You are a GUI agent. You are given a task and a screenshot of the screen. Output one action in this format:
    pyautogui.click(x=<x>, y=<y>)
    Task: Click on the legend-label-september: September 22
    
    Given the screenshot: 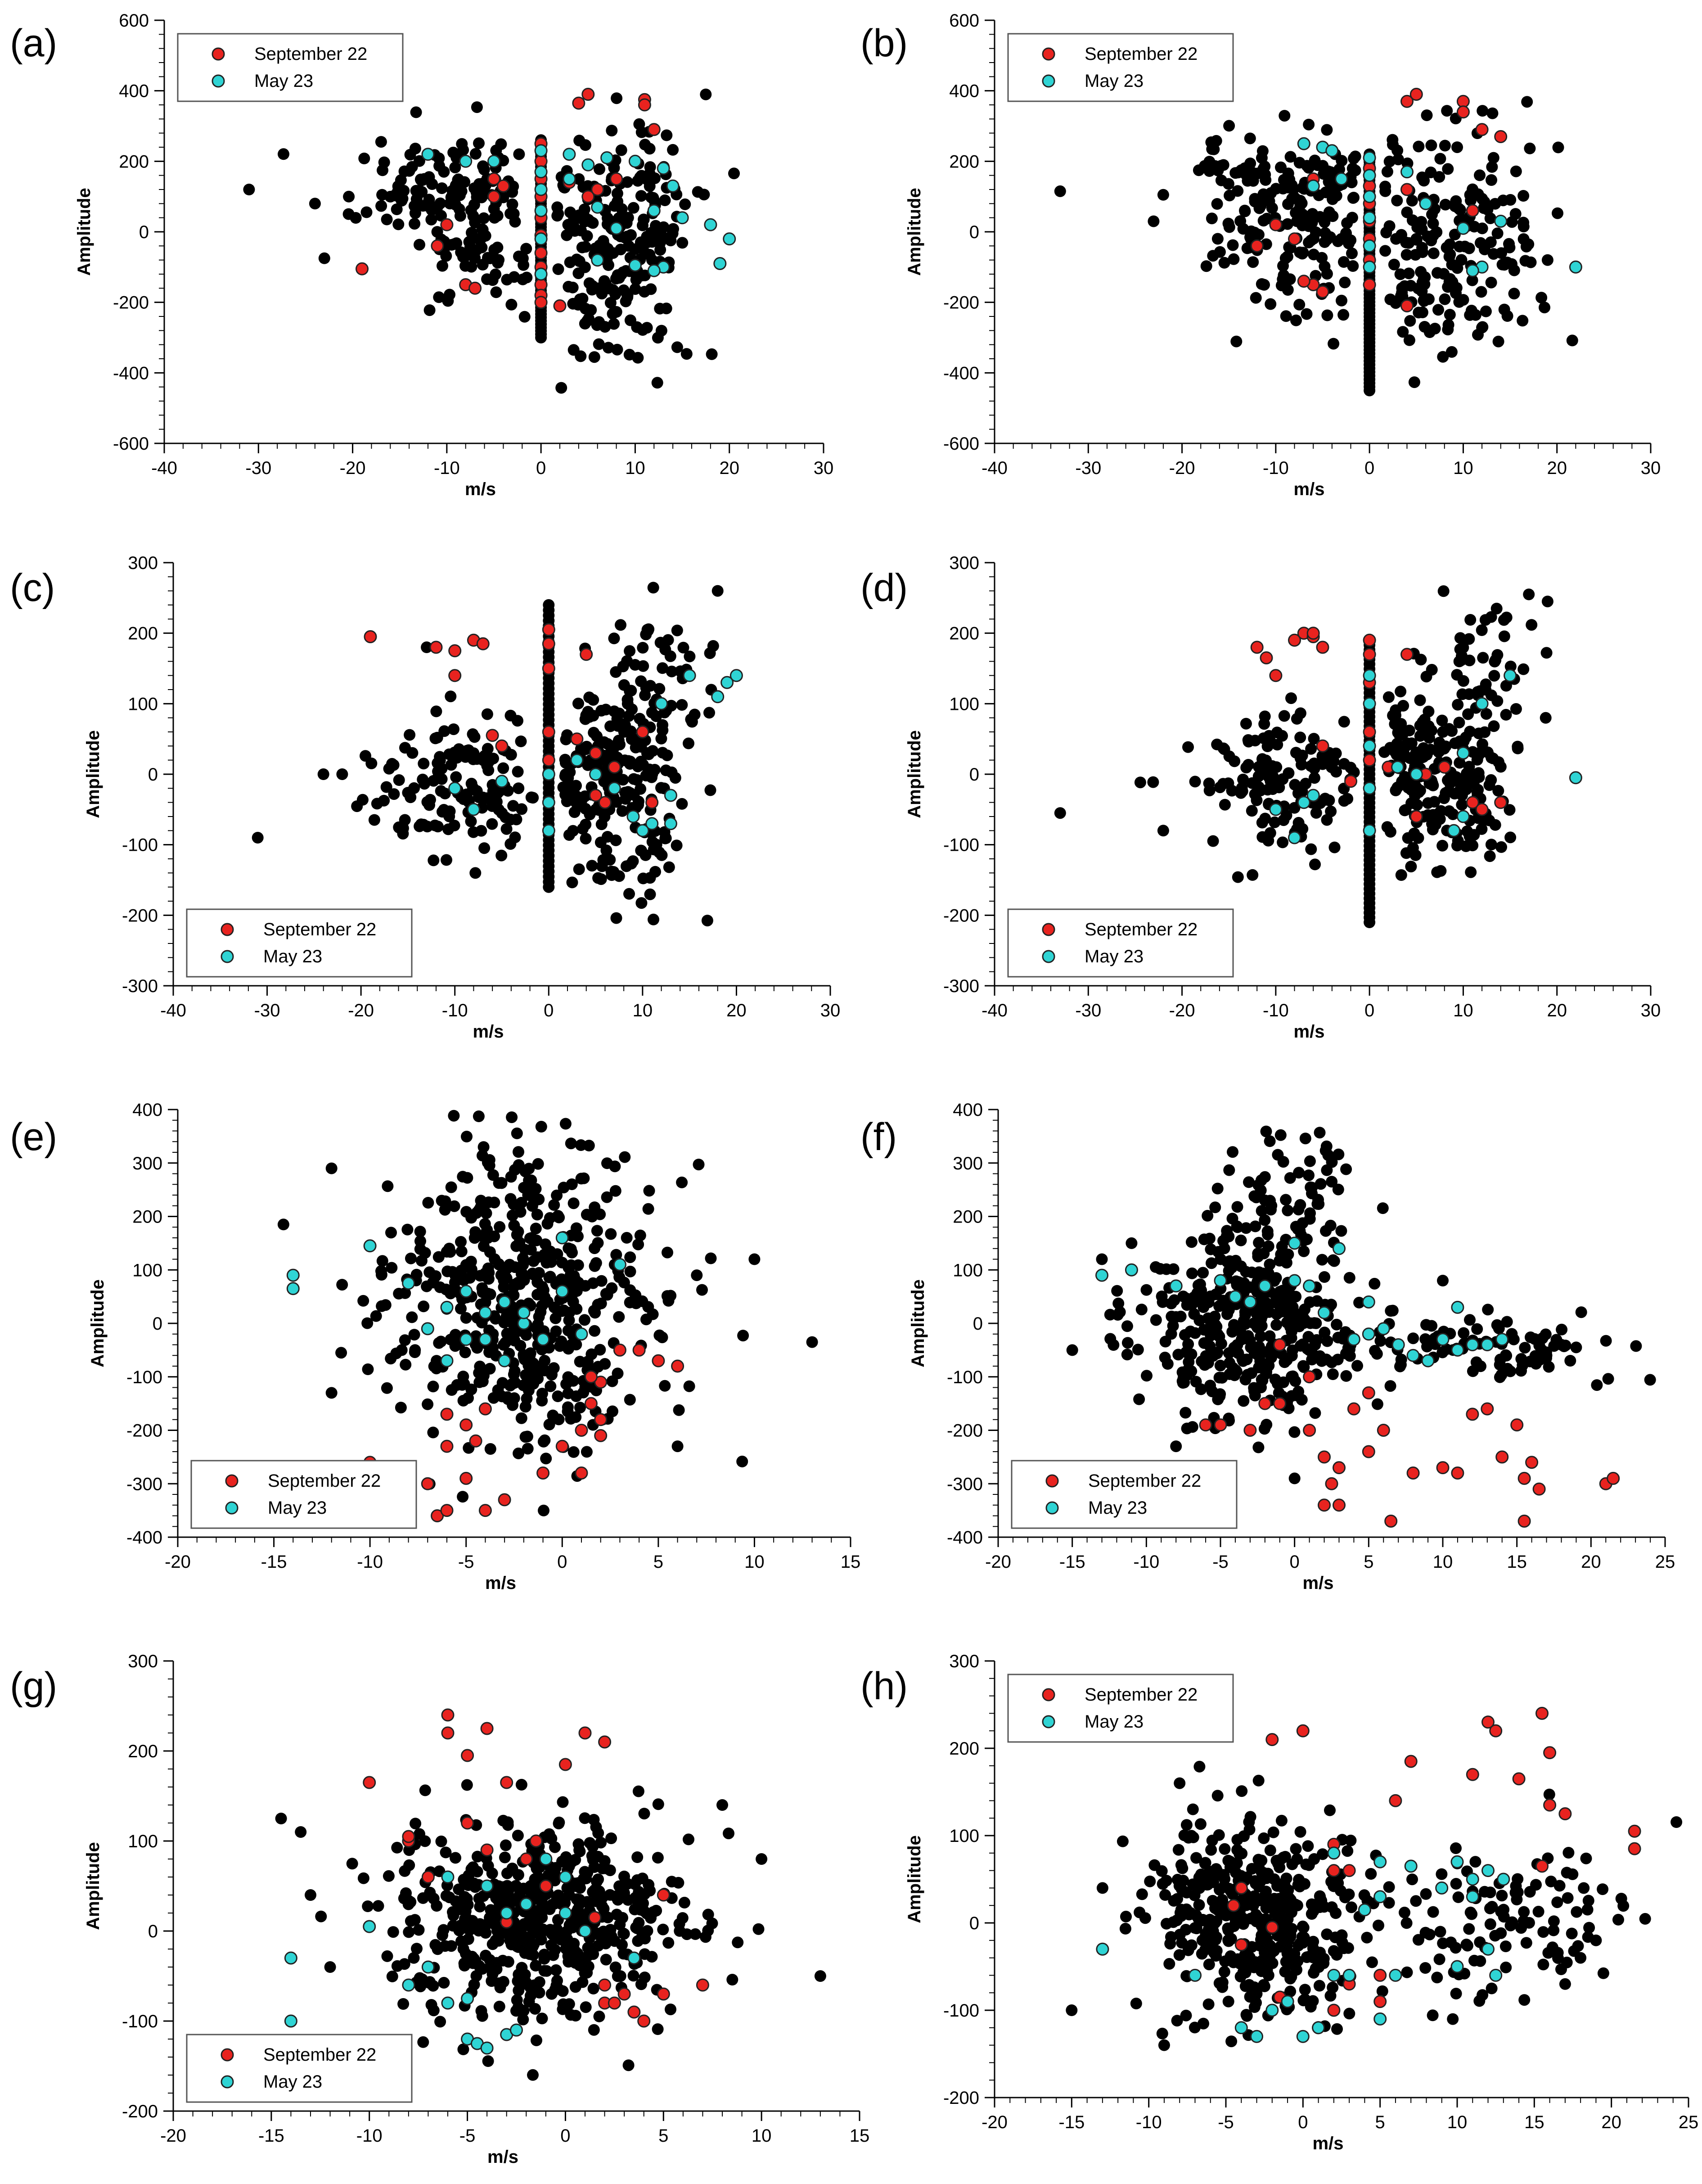 What is the action you would take?
    pyautogui.click(x=324, y=1481)
    